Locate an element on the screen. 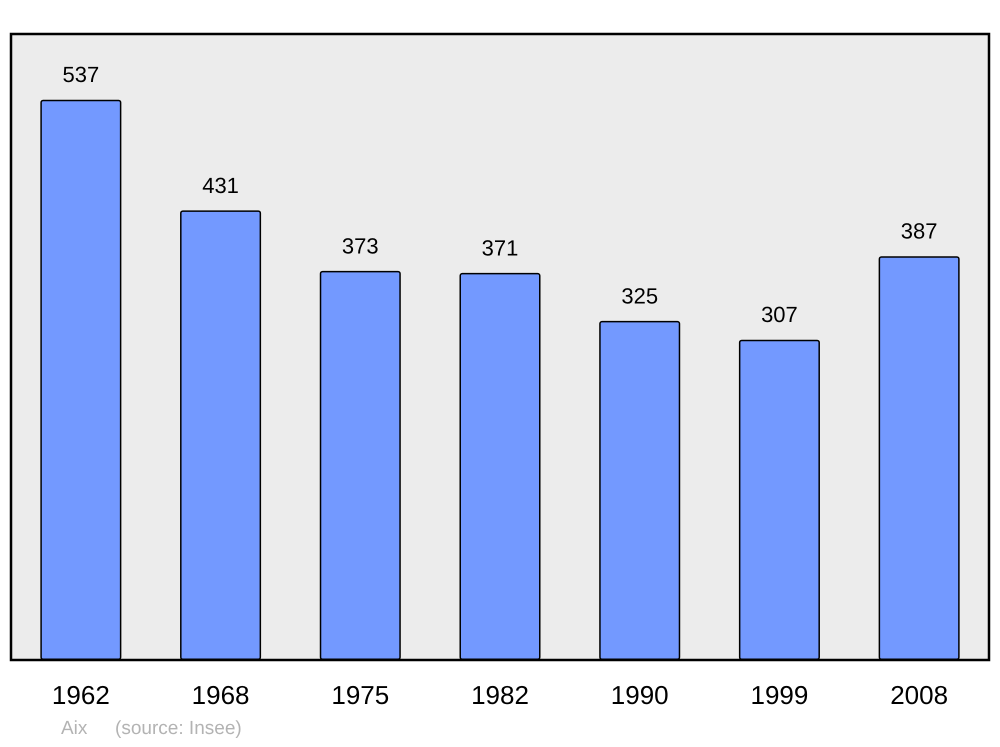  x-tick-label: 1999 is located at coordinates (779, 695).